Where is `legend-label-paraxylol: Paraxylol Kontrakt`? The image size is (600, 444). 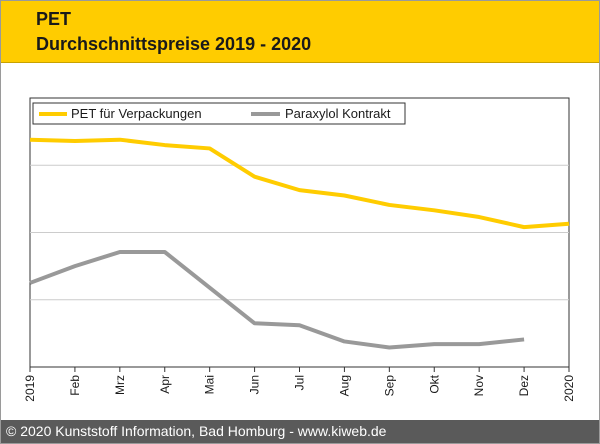
legend-label-paraxylol: Paraxylol Kontrakt is located at coordinates (338, 113).